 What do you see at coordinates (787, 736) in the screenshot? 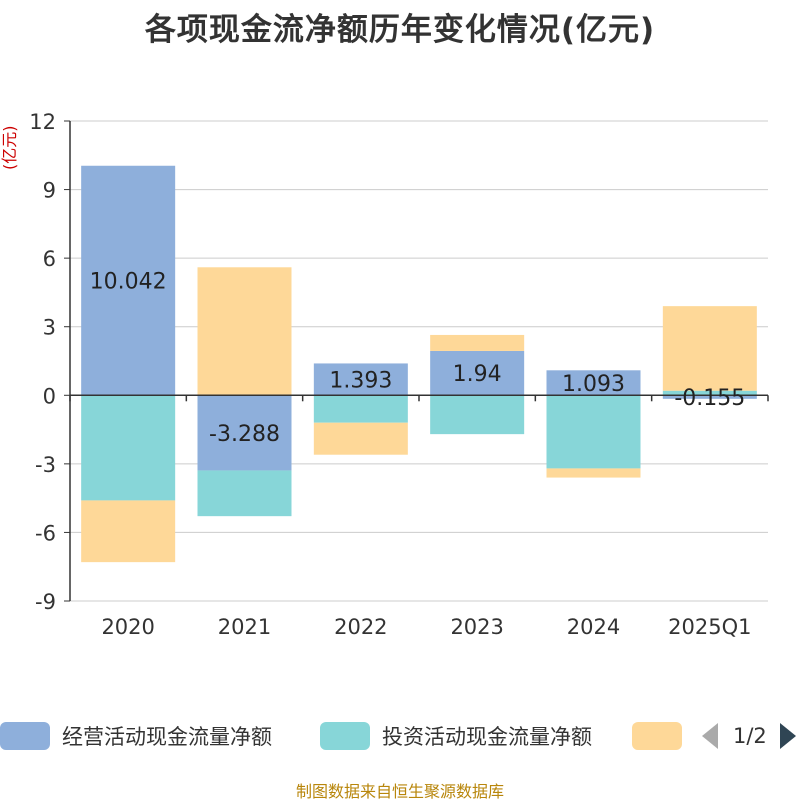
I see `legend-next-page-icon` at bounding box center [787, 736].